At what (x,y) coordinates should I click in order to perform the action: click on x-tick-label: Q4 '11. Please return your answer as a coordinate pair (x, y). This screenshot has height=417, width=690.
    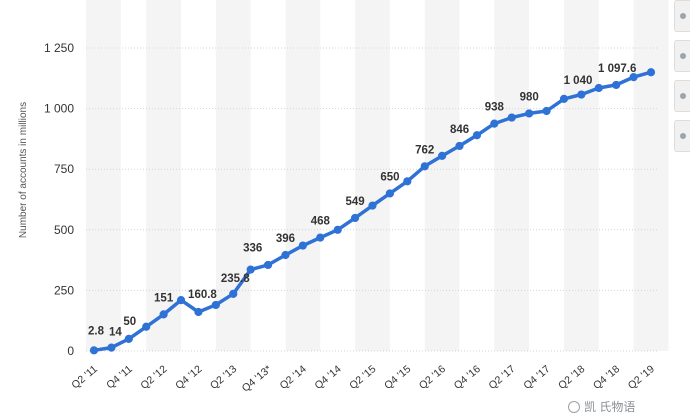
    Looking at the image, I should click on (119, 377).